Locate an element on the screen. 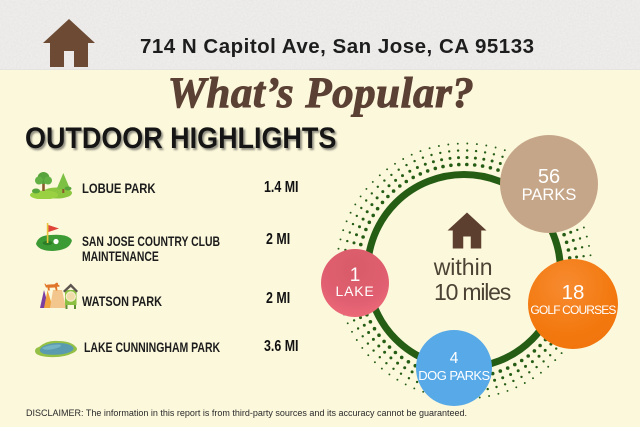  svg-text: GOLF COURSES is located at coordinates (573, 310).